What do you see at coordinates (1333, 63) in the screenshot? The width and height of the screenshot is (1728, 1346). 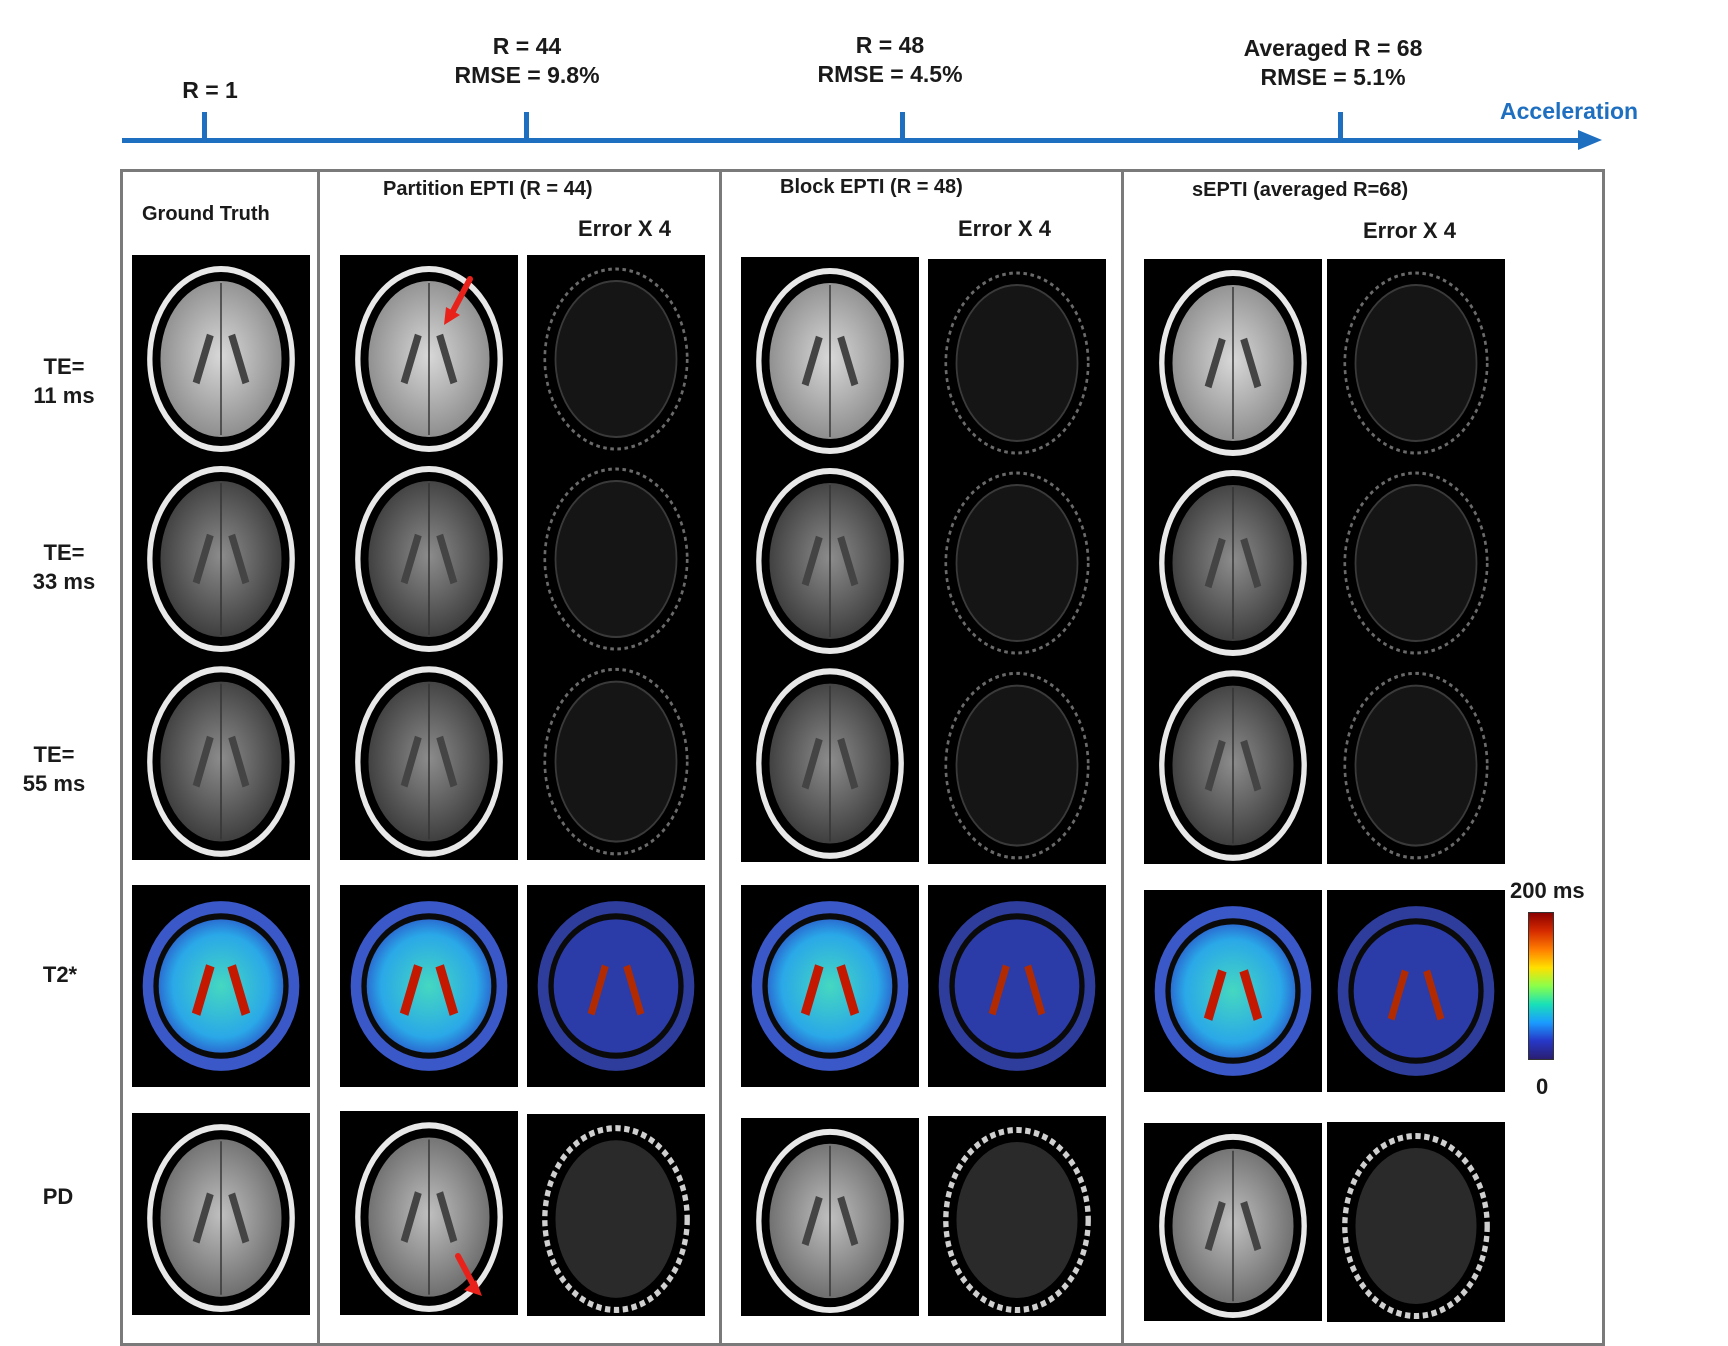 I see `tick-label-r68: Averaged R = 68 RMSE = 5.1%` at bounding box center [1333, 63].